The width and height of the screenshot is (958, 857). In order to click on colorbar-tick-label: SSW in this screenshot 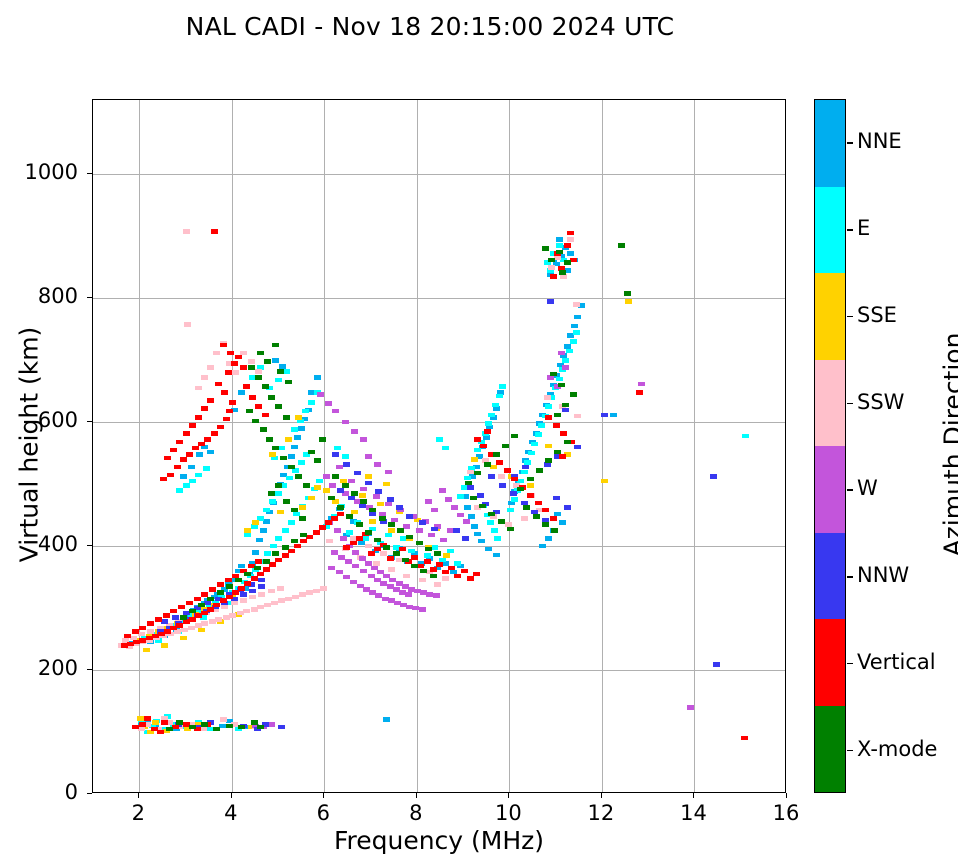, I will do `click(881, 401)`.